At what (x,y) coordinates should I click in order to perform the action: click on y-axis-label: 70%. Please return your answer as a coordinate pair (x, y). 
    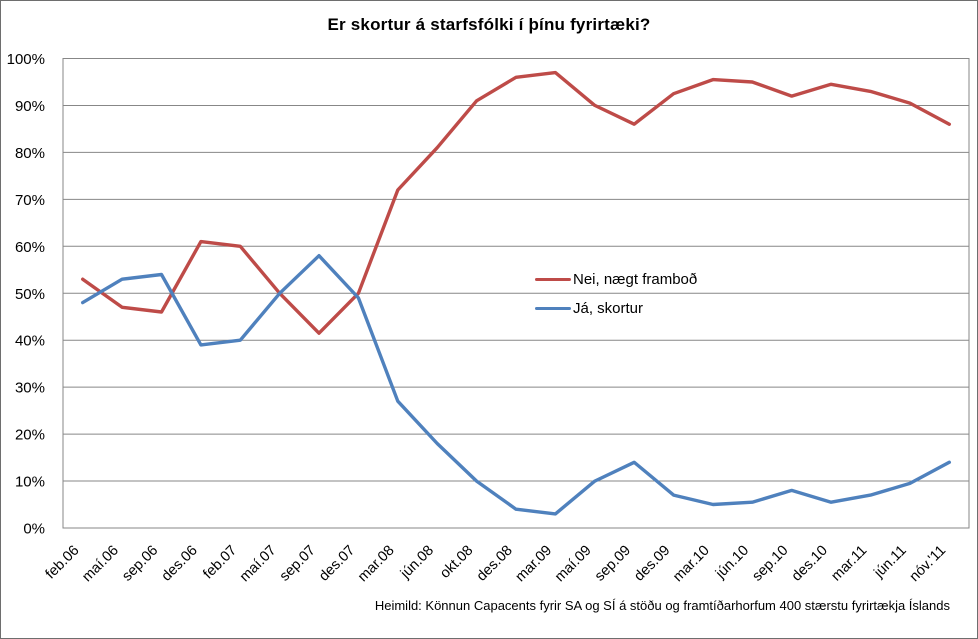
    Looking at the image, I should click on (30, 200).